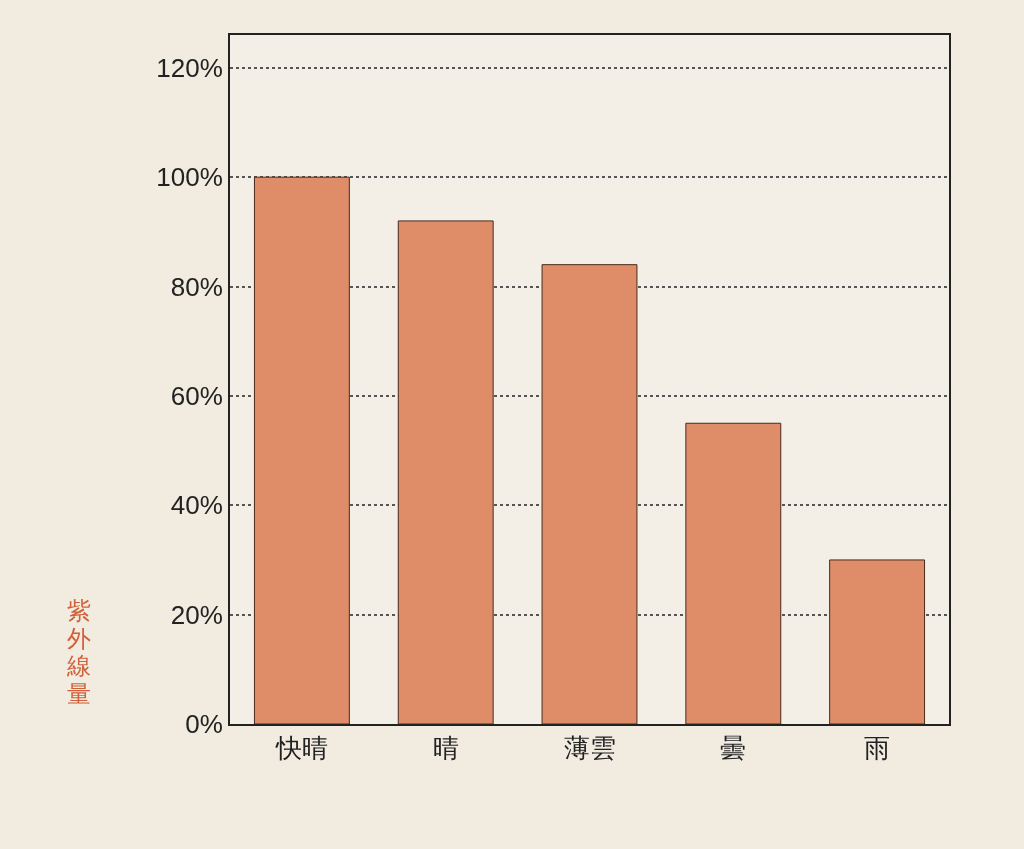  Describe the element at coordinates (79, 653) in the screenshot. I see `y-axis-title: 紫外線量` at that location.